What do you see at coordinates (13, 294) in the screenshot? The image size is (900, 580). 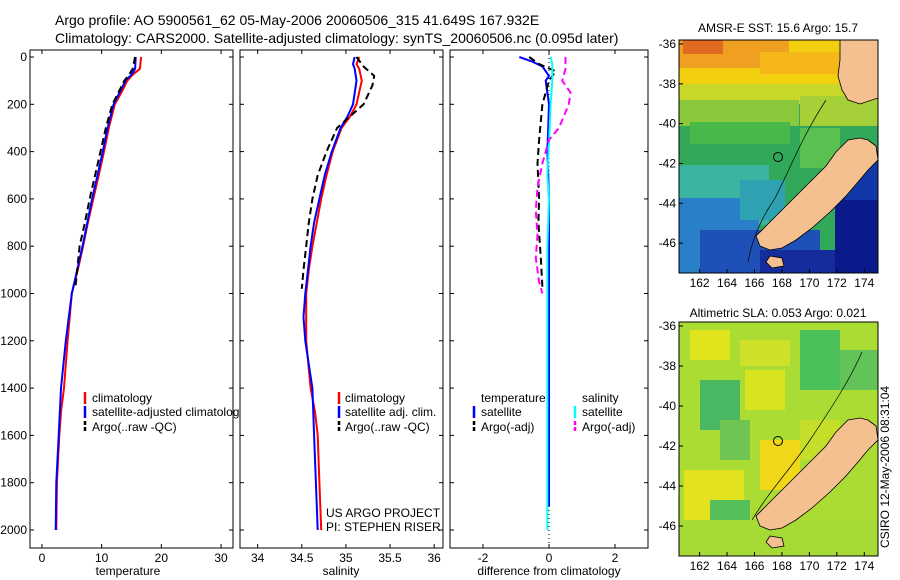 I see `y-tick-label: 1000` at bounding box center [13, 294].